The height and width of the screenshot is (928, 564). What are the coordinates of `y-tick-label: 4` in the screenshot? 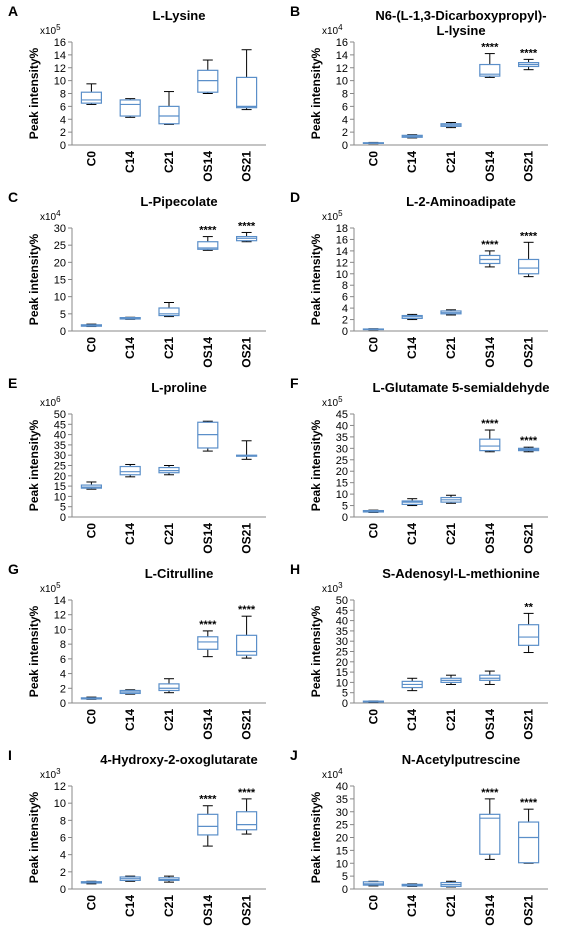 It's located at (345, 309).